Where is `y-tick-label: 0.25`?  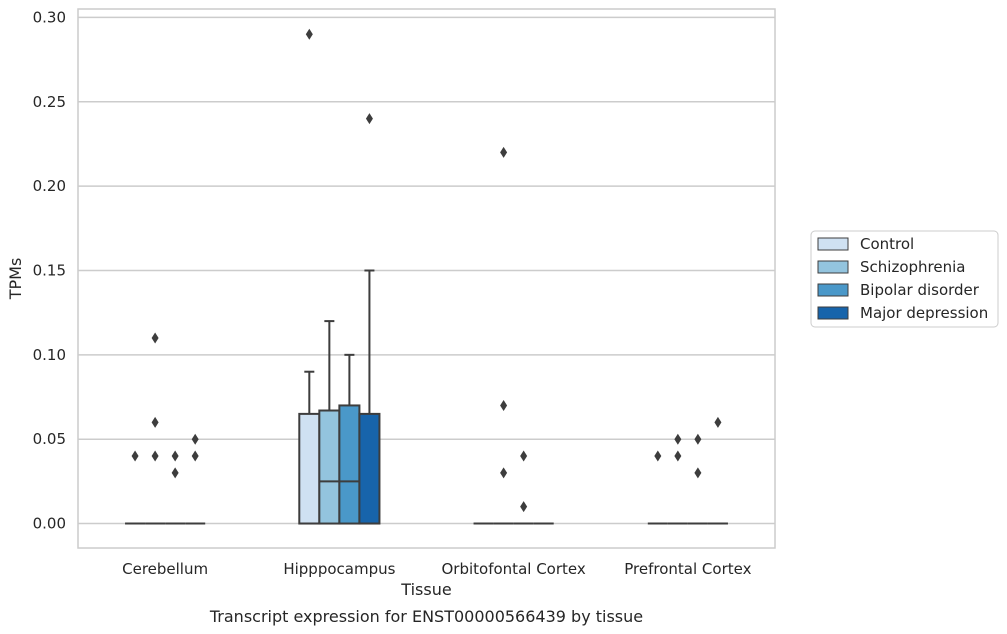
y-tick-label: 0.25 is located at coordinates (49, 102).